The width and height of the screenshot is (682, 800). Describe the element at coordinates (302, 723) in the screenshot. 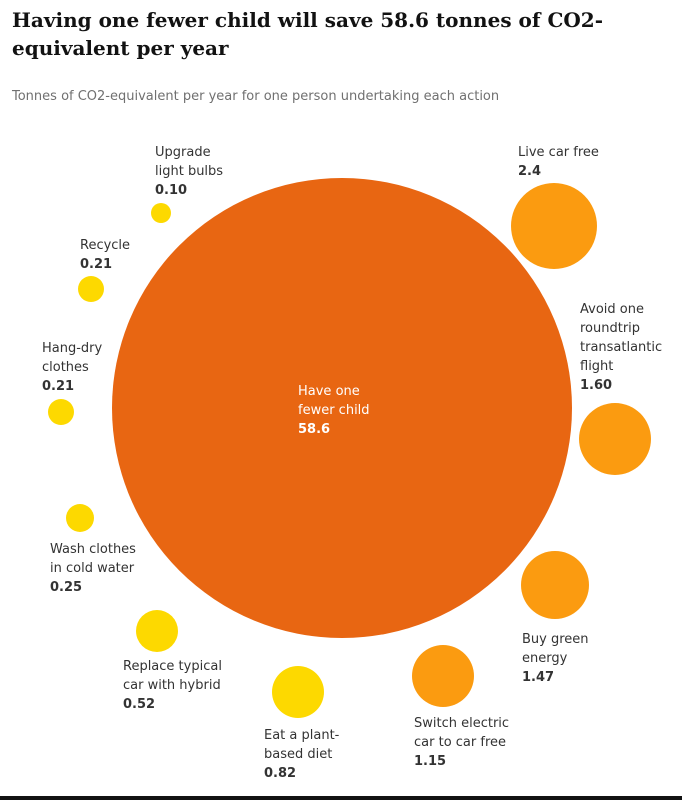

I see `bubble-group: Eat a plant-based diet 0.82` at that location.